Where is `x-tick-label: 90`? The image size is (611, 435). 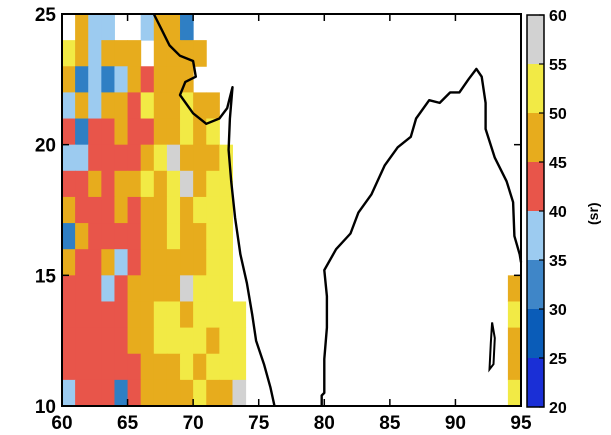 x-tick-label: 90 is located at coordinates (455, 423).